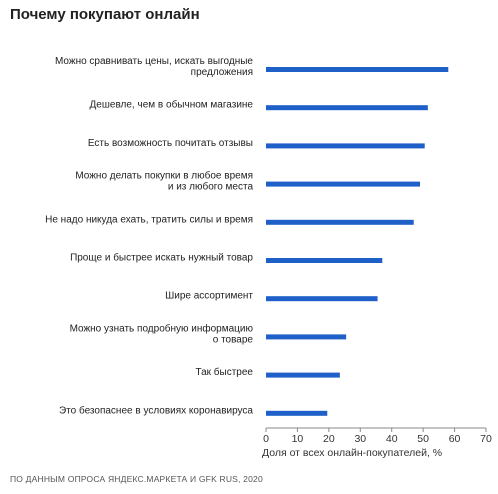 The width and height of the screenshot is (498, 494). What do you see at coordinates (392, 439) in the screenshot?
I see `x-tick-label: 40` at bounding box center [392, 439].